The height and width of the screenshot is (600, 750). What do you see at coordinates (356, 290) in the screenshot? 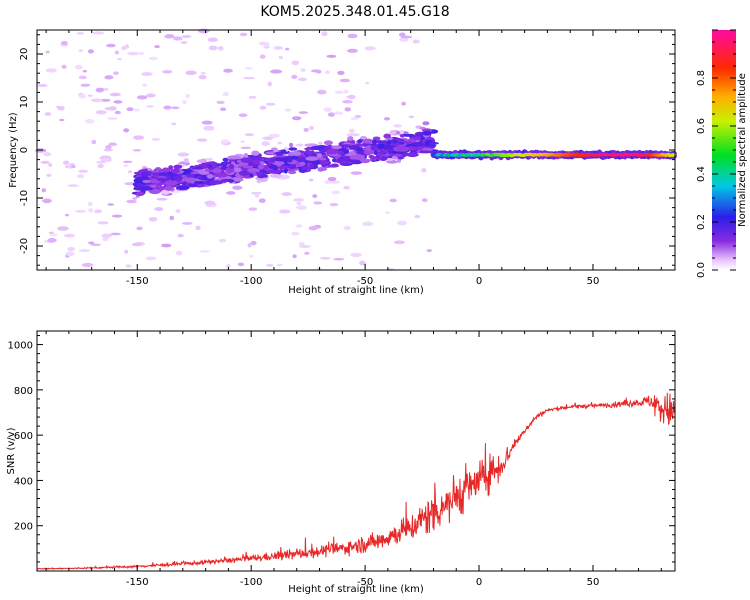
I see `spectrogram-x-axis-label: Height of straight line (km)` at bounding box center [356, 290].